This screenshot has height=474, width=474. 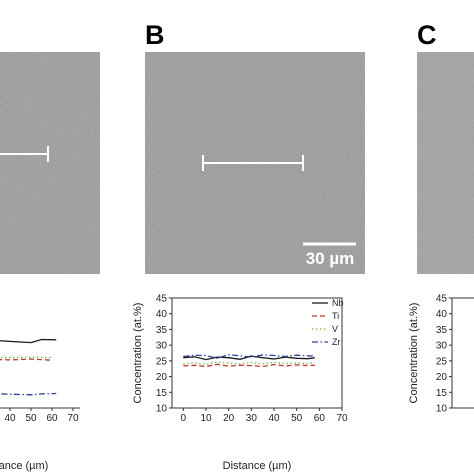 I want to click on legend-entry-v: V, so click(x=325, y=329).